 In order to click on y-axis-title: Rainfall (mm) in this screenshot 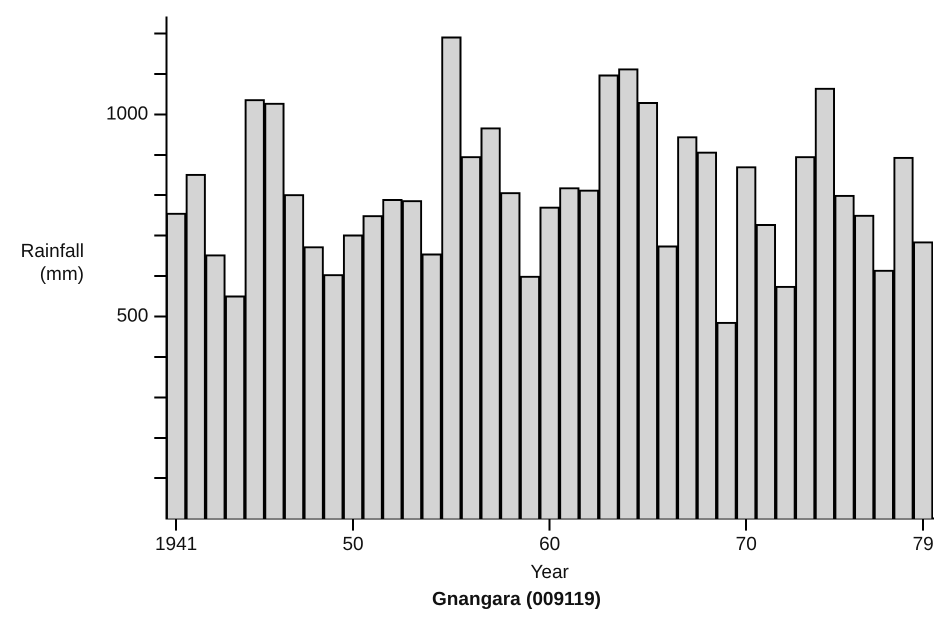, I will do `click(52, 263)`.